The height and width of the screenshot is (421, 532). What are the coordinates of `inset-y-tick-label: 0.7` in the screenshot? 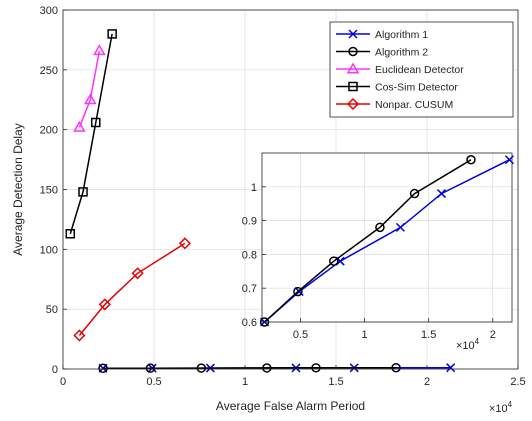 It's located at (249, 289).